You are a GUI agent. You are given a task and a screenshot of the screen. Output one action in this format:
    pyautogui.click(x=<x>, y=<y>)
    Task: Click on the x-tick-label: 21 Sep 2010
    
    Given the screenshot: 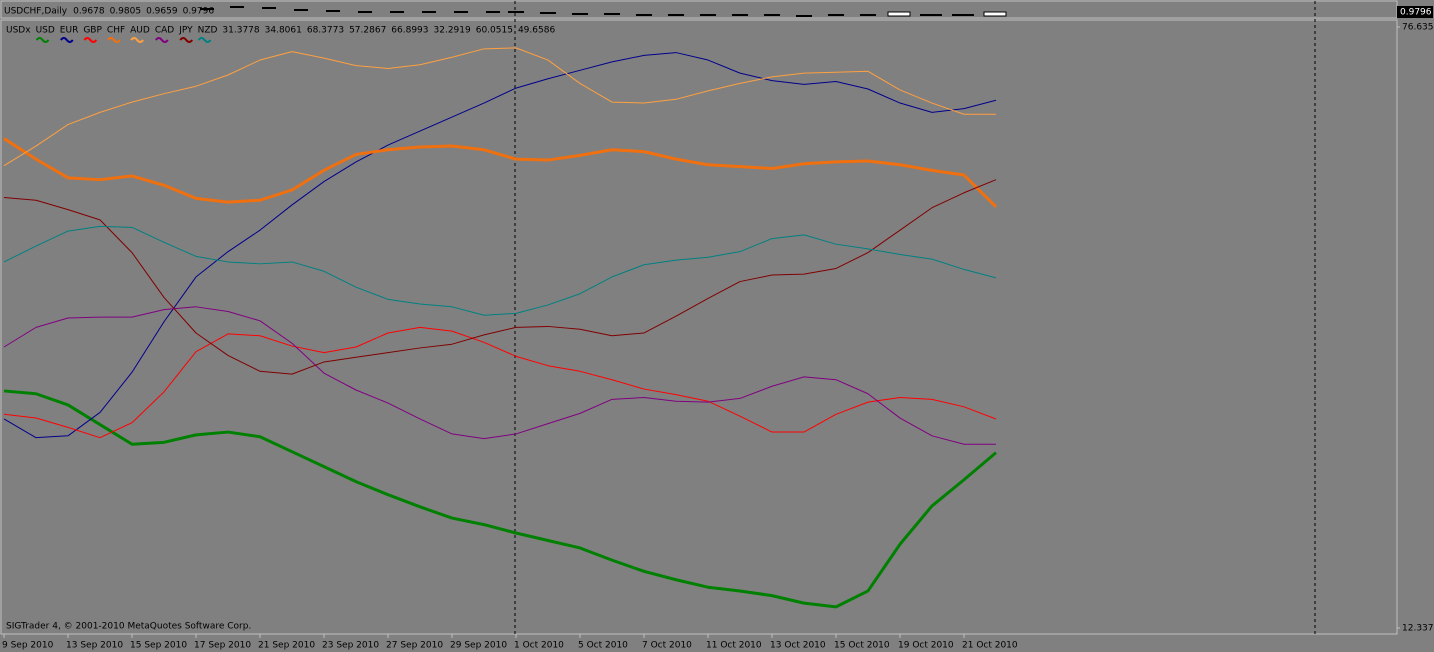 What is the action you would take?
    pyautogui.click(x=286, y=646)
    